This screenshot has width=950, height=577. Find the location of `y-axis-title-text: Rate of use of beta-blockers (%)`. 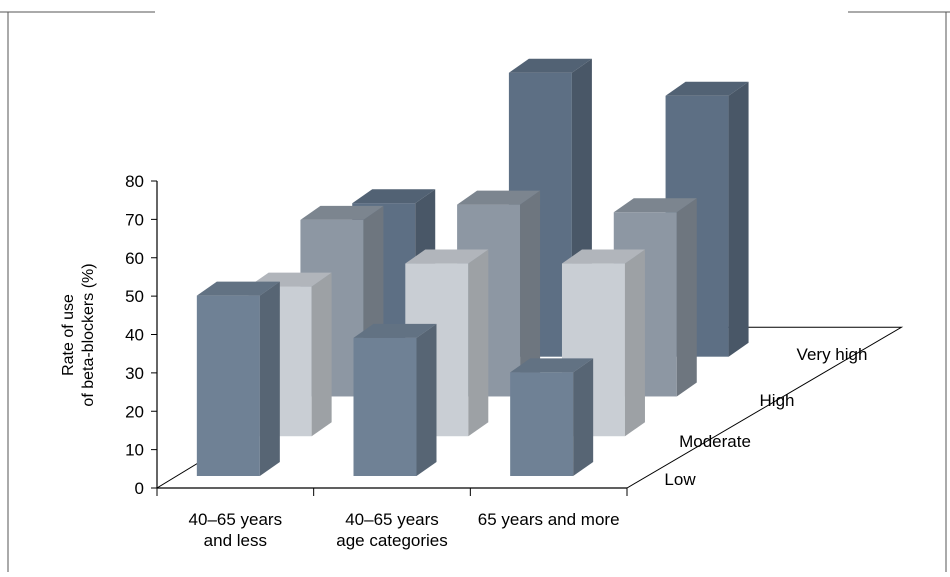

y-axis-title-text: Rate of use of beta-blockers (%) is located at coordinates (78, 334).